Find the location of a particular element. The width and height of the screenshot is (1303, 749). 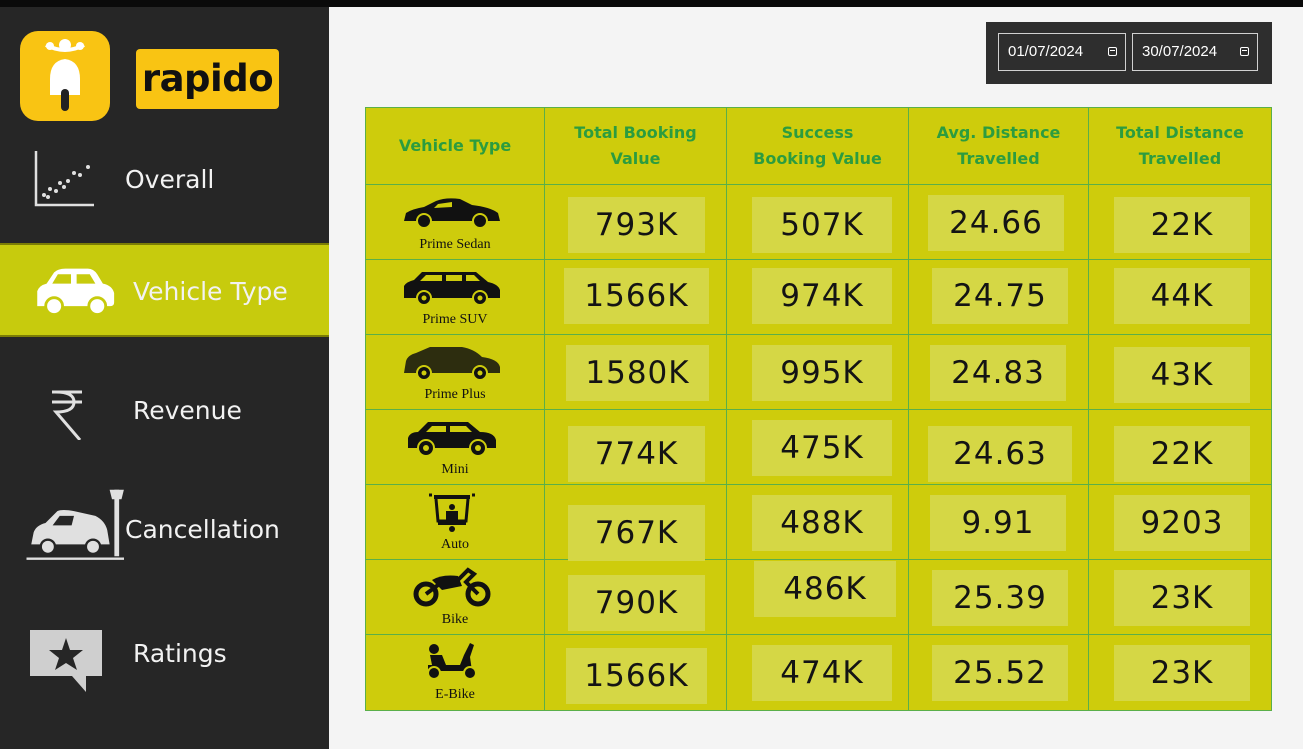

sidebar-item-ratings: Ratings is located at coordinates (164, 652).